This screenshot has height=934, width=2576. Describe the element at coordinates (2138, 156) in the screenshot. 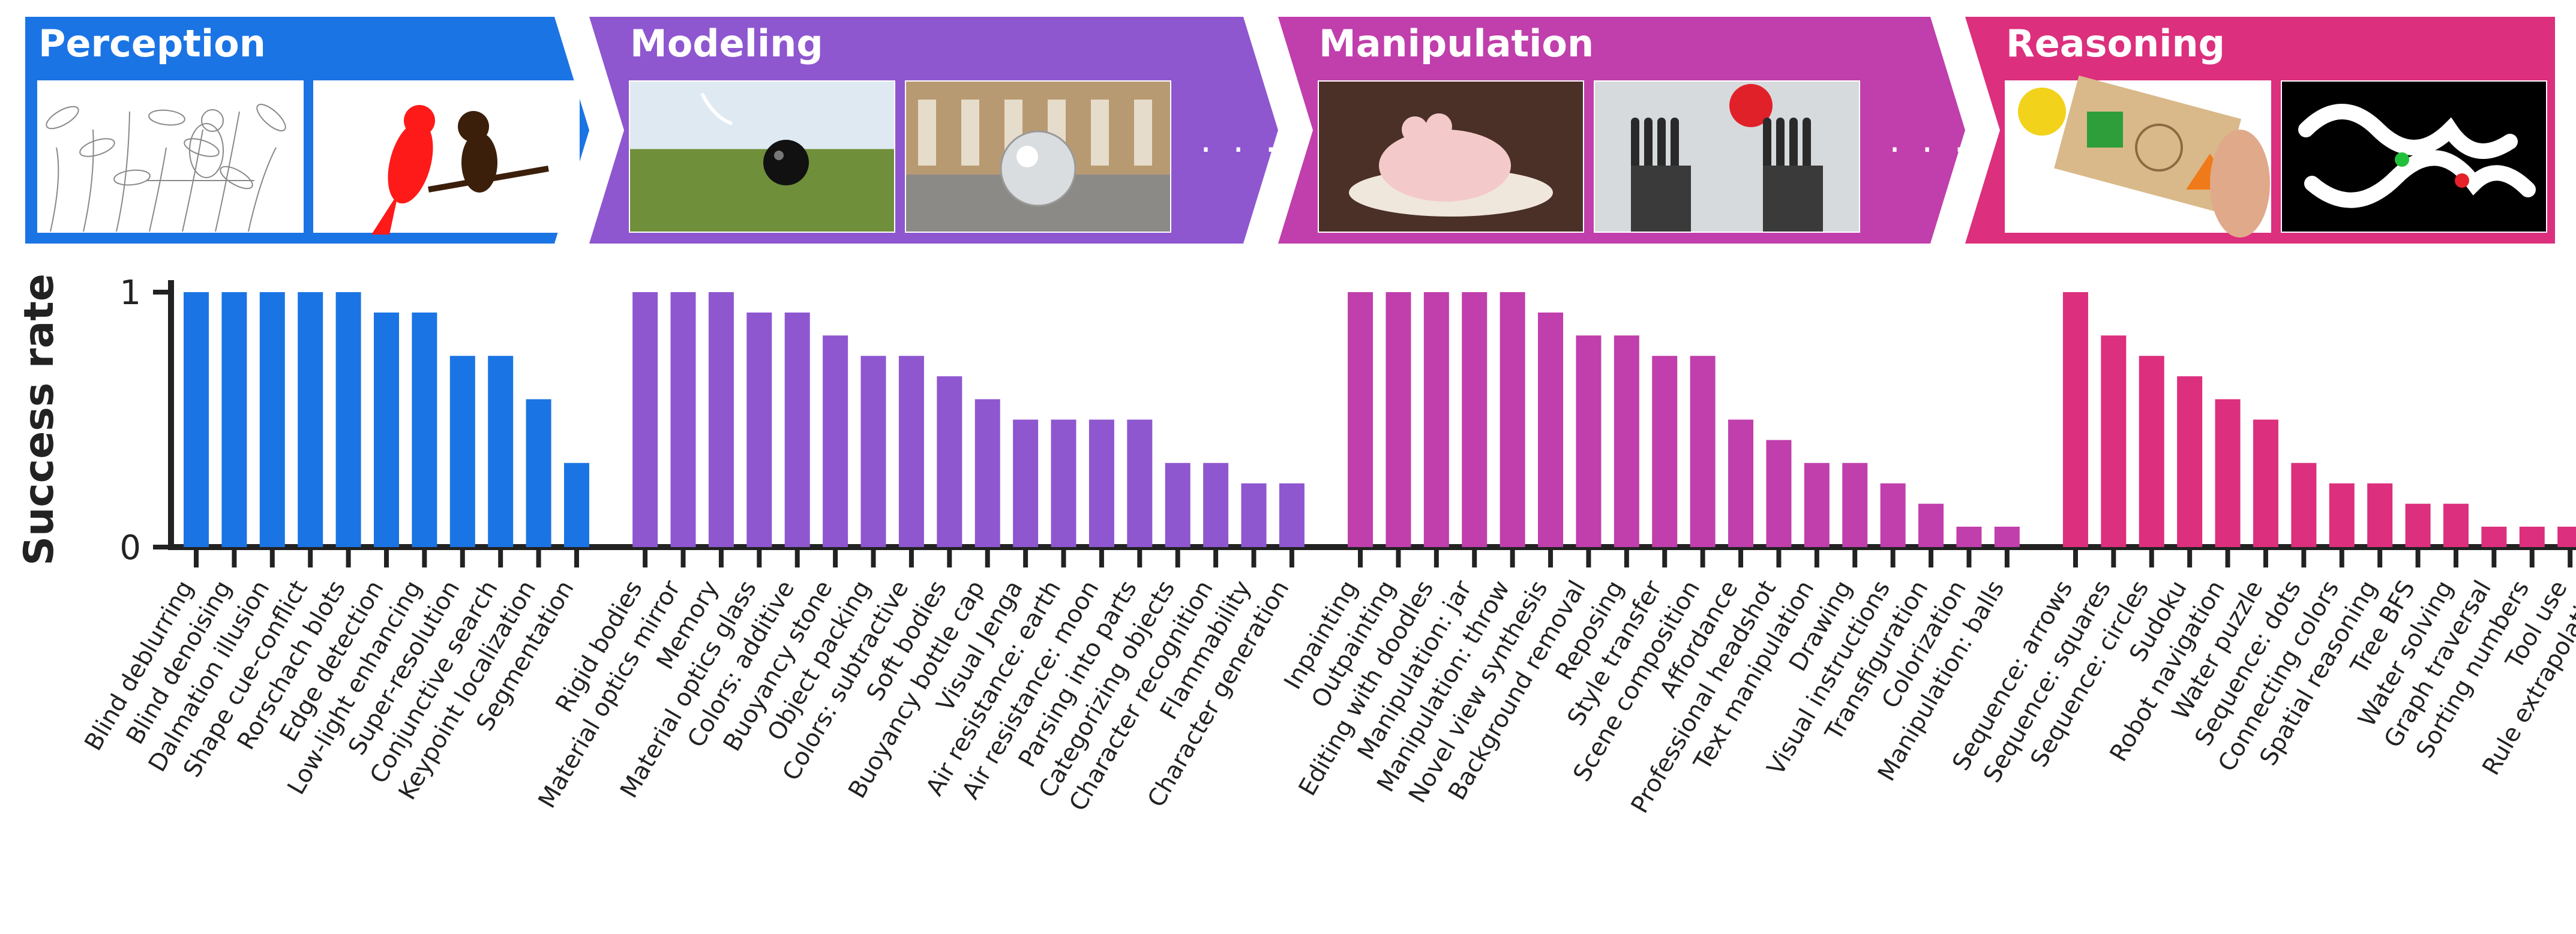

I see `shape-sorting-puzzle-thumbnail` at that location.